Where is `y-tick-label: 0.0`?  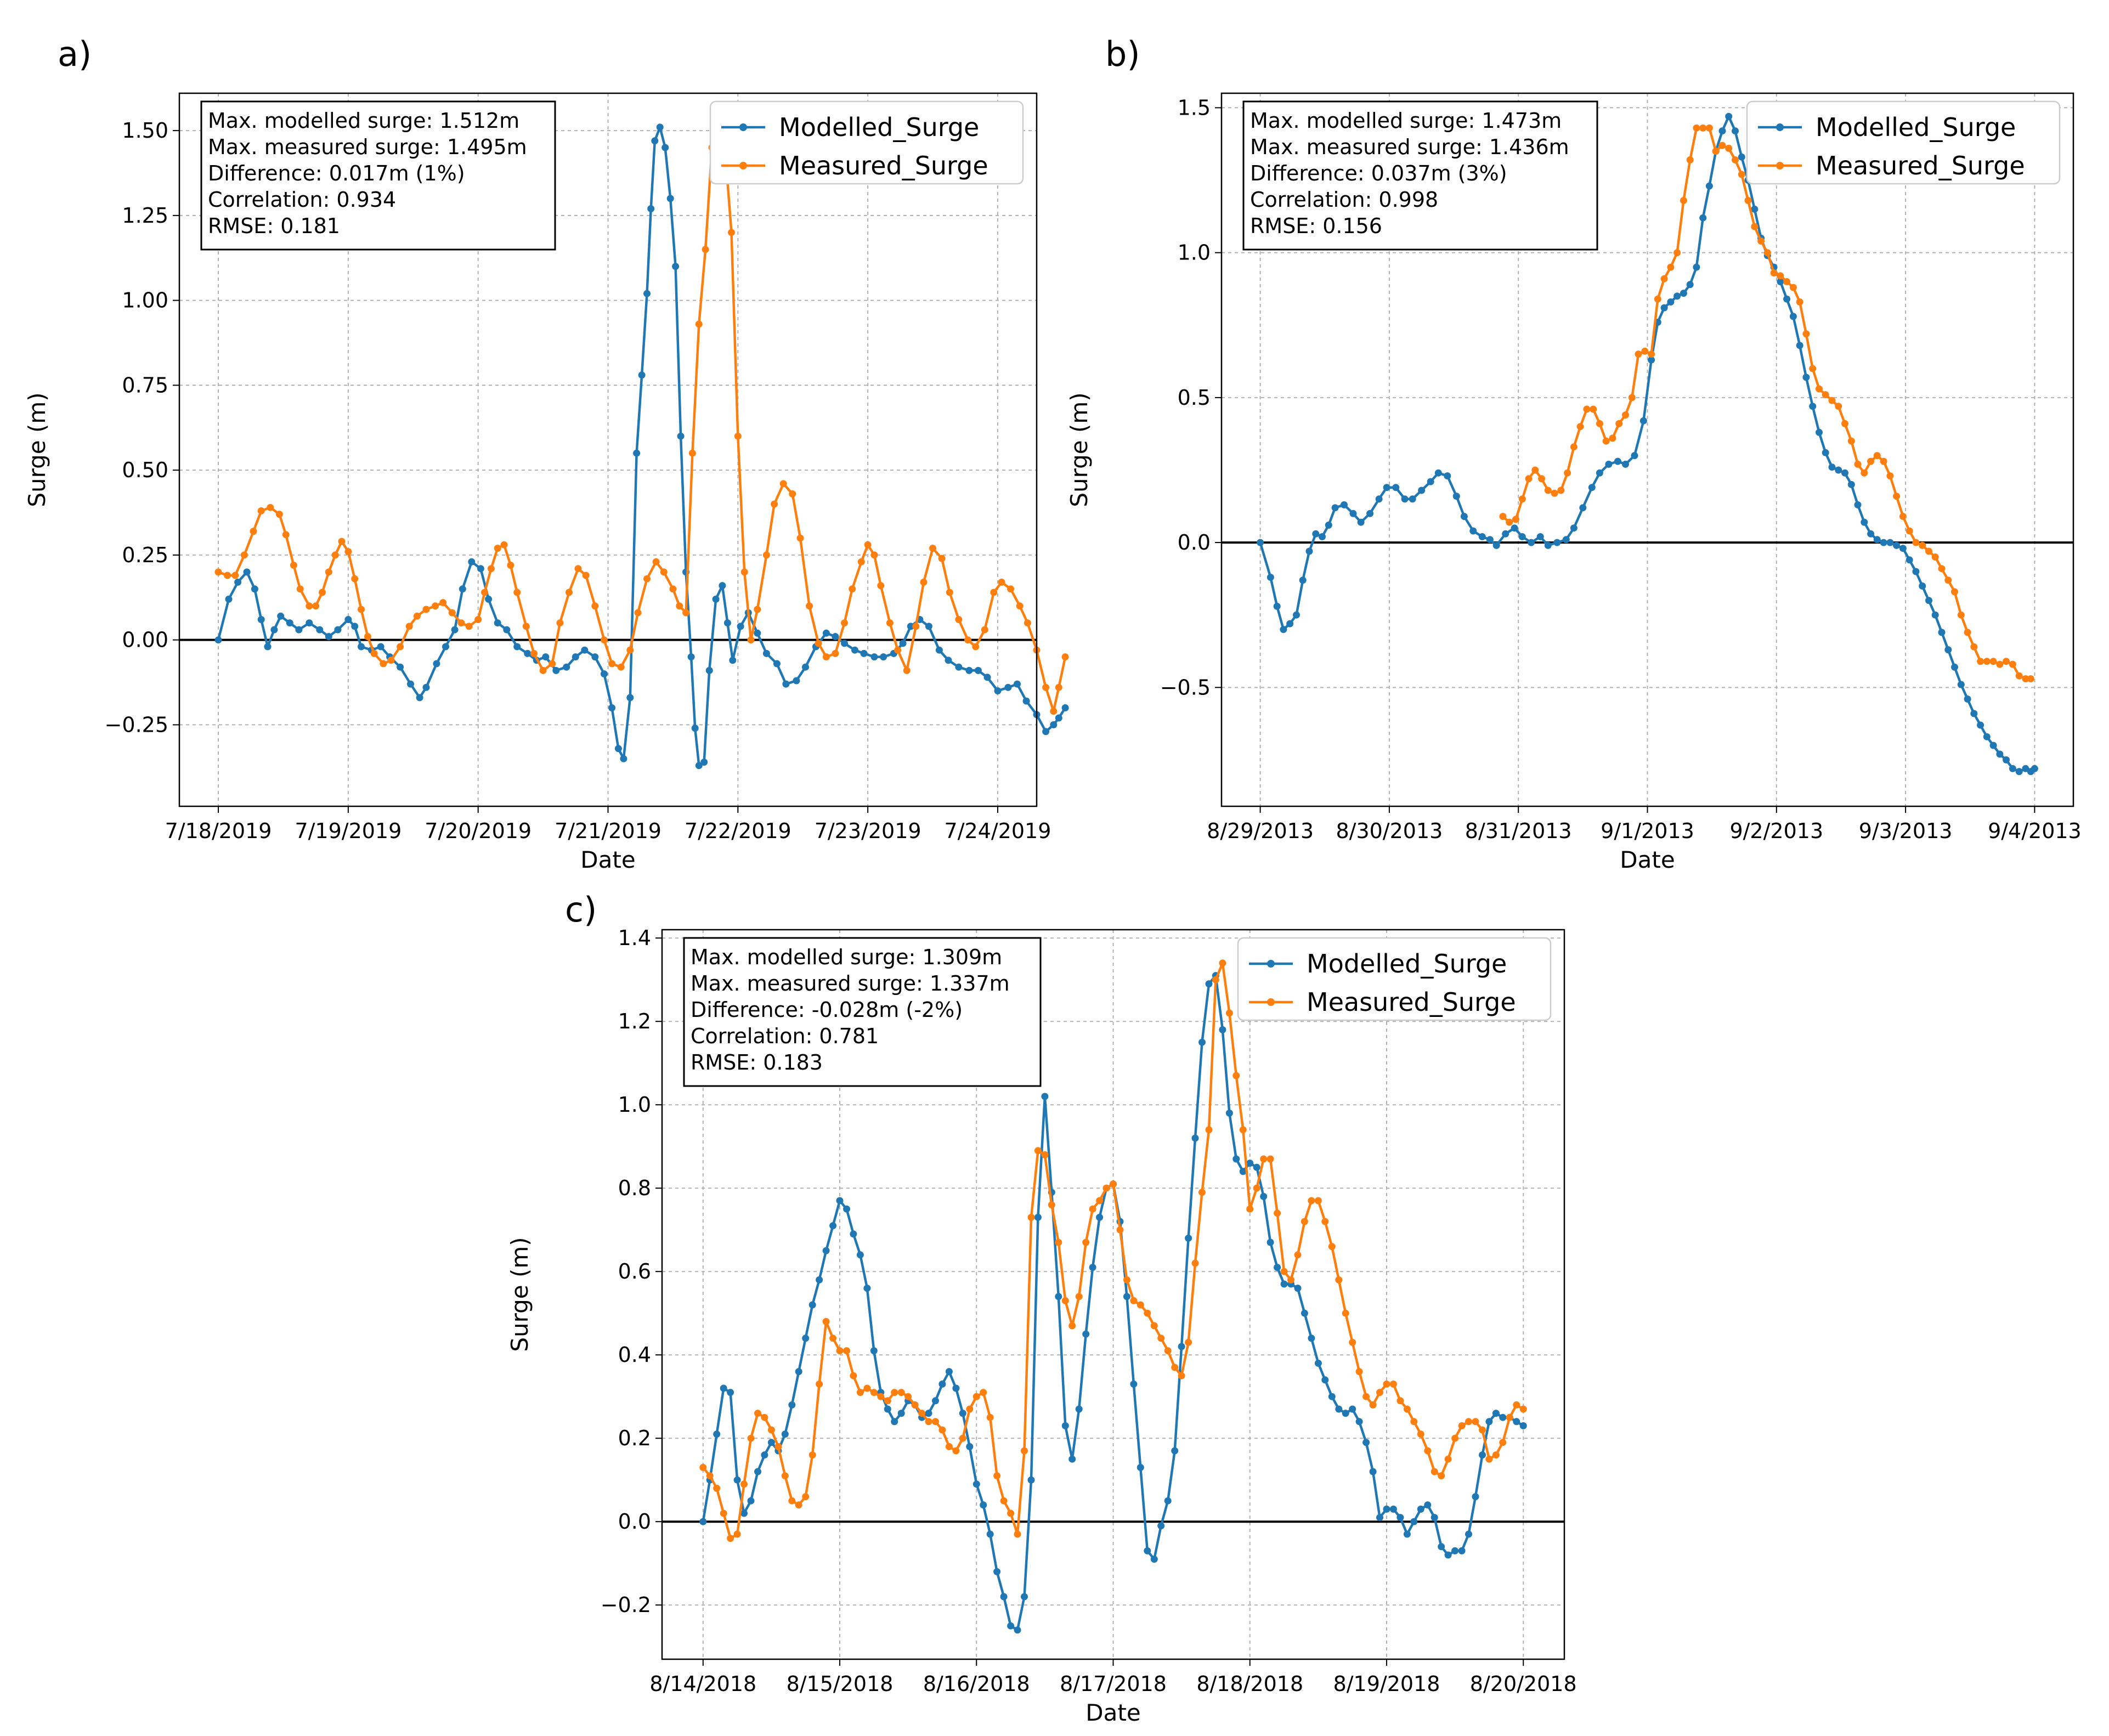
y-tick-label: 0.0 is located at coordinates (1195, 542).